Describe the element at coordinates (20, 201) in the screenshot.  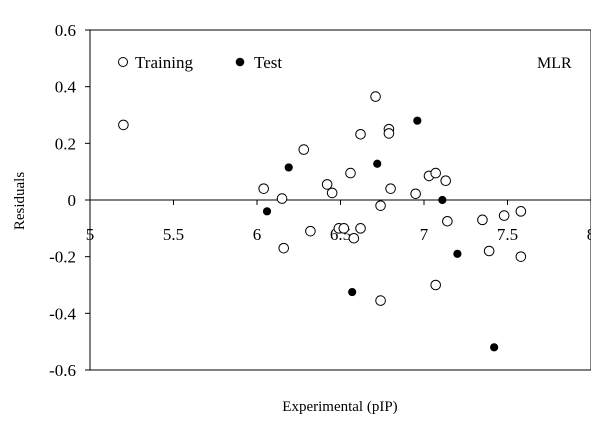
I see `y-axis-title: Residuals` at that location.